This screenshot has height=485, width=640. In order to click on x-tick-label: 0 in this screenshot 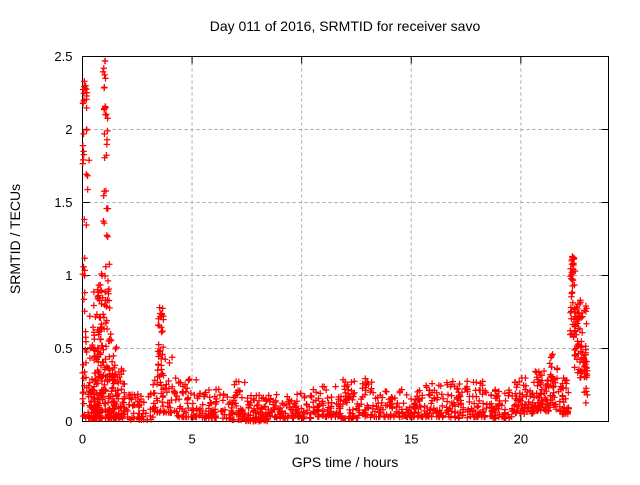, I will do `click(82, 439)`.